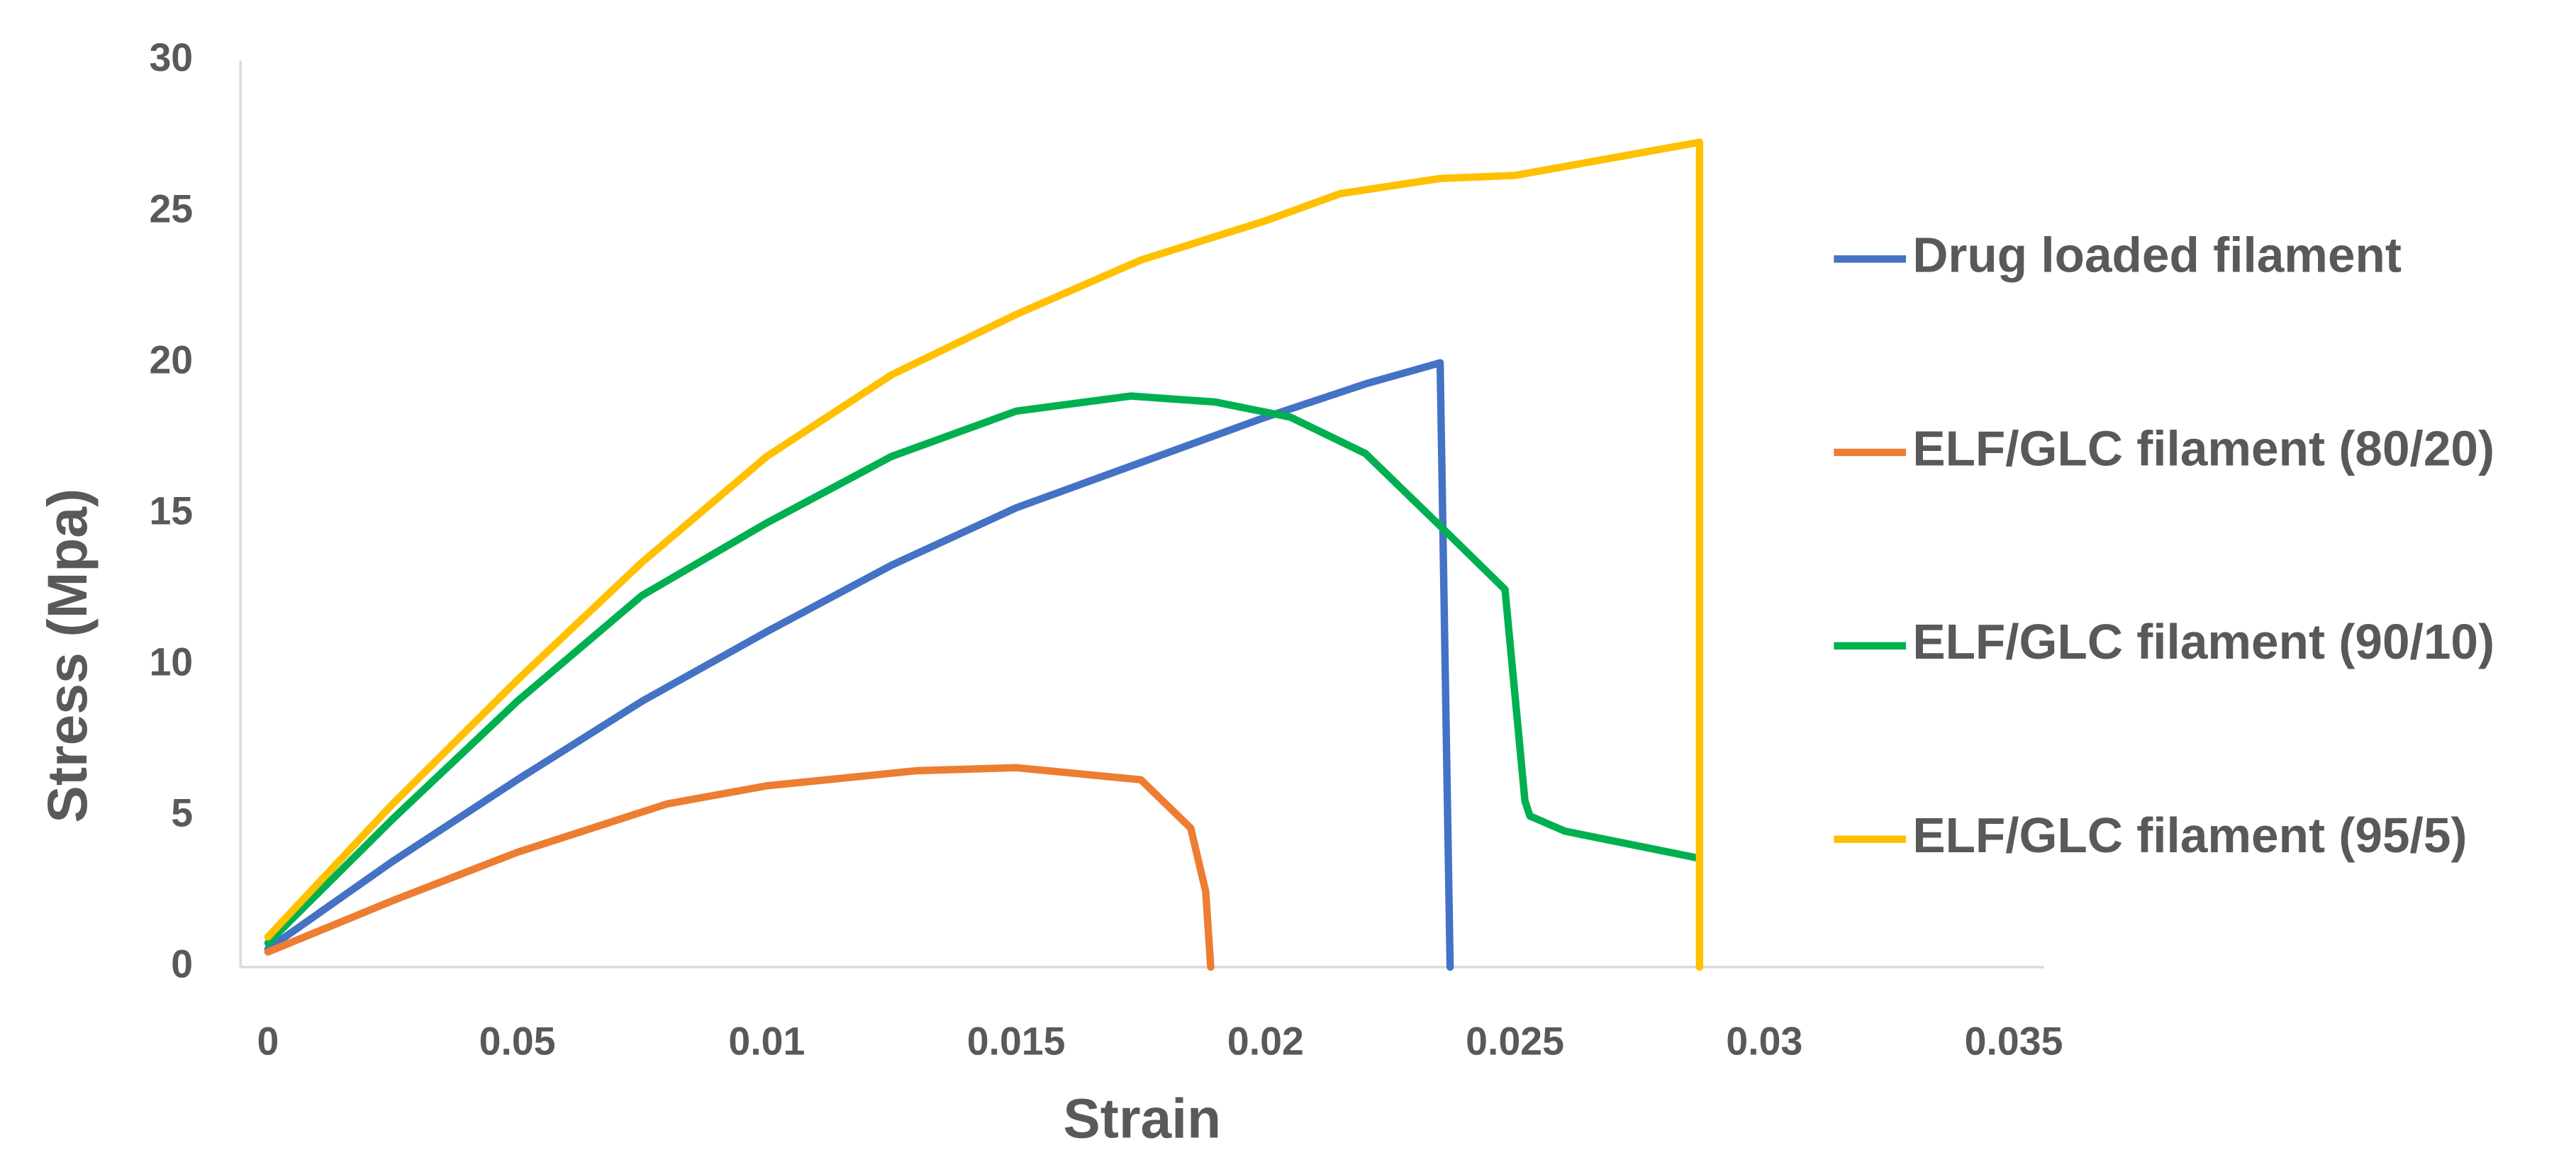 The width and height of the screenshot is (2576, 1172). I want to click on x-tick-label: 0.035, so click(2014, 1041).